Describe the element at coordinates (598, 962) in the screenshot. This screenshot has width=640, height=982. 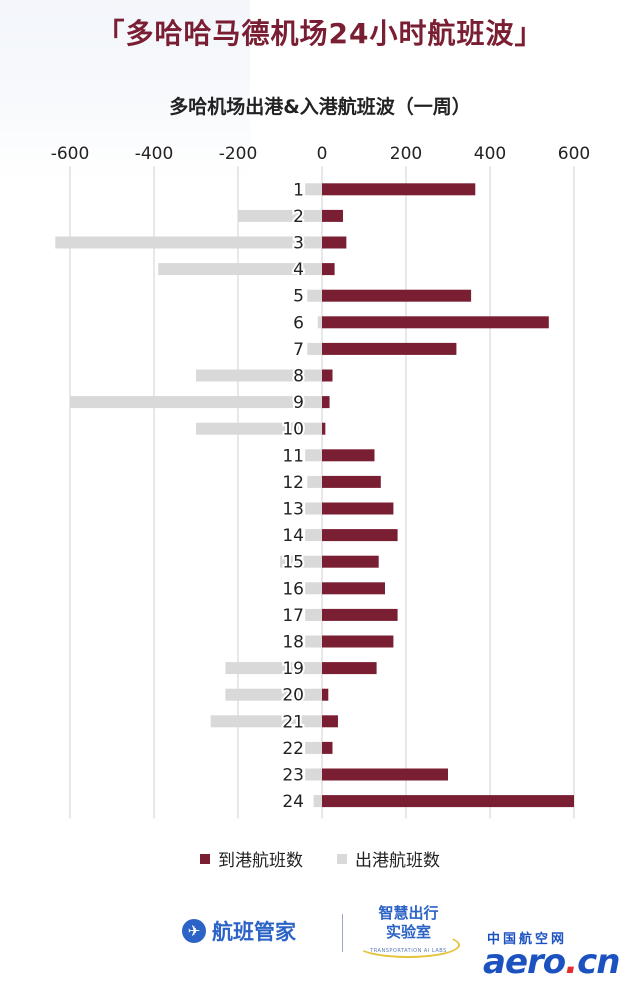
I see `aero-cn-wordmark-b: cn` at that location.